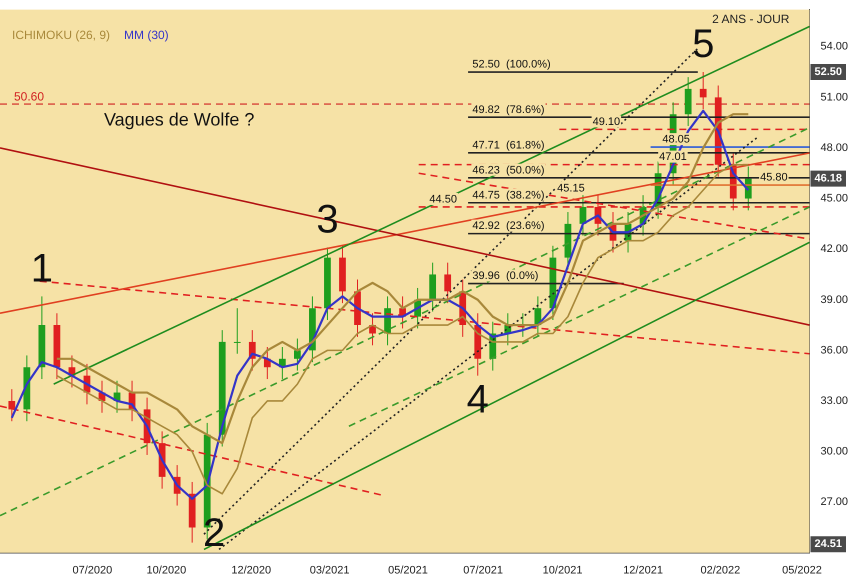 The image size is (855, 580). I want to click on x-tick-label: 02/2022, so click(720, 570).